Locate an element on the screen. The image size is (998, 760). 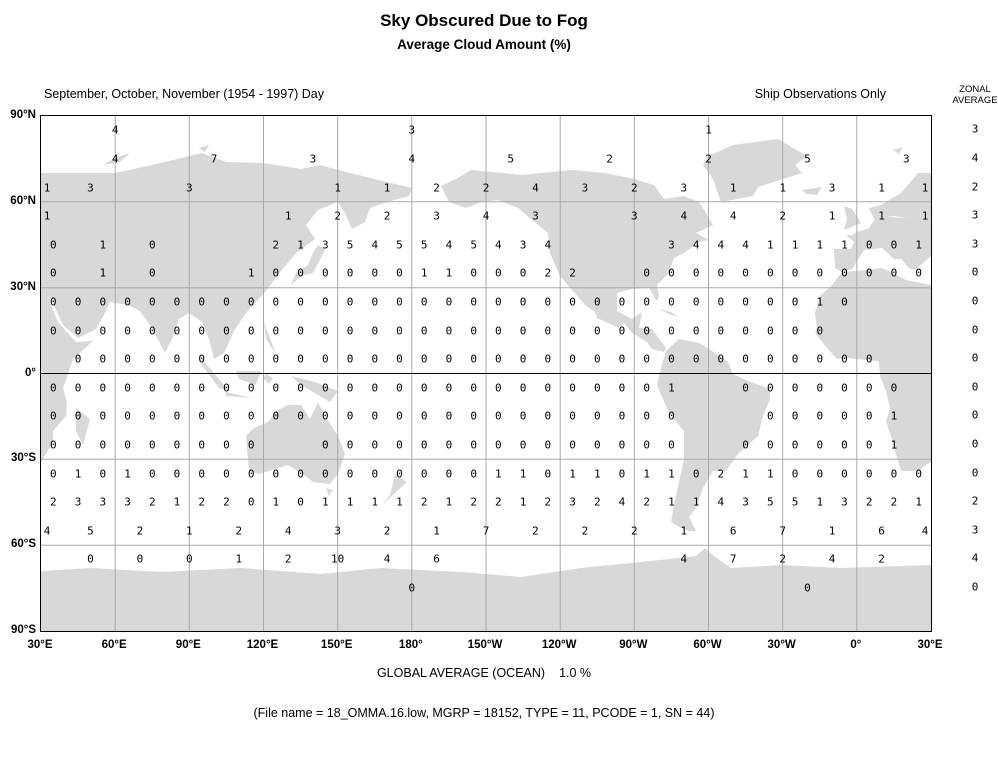
grid-value: 6 is located at coordinates (436, 559).